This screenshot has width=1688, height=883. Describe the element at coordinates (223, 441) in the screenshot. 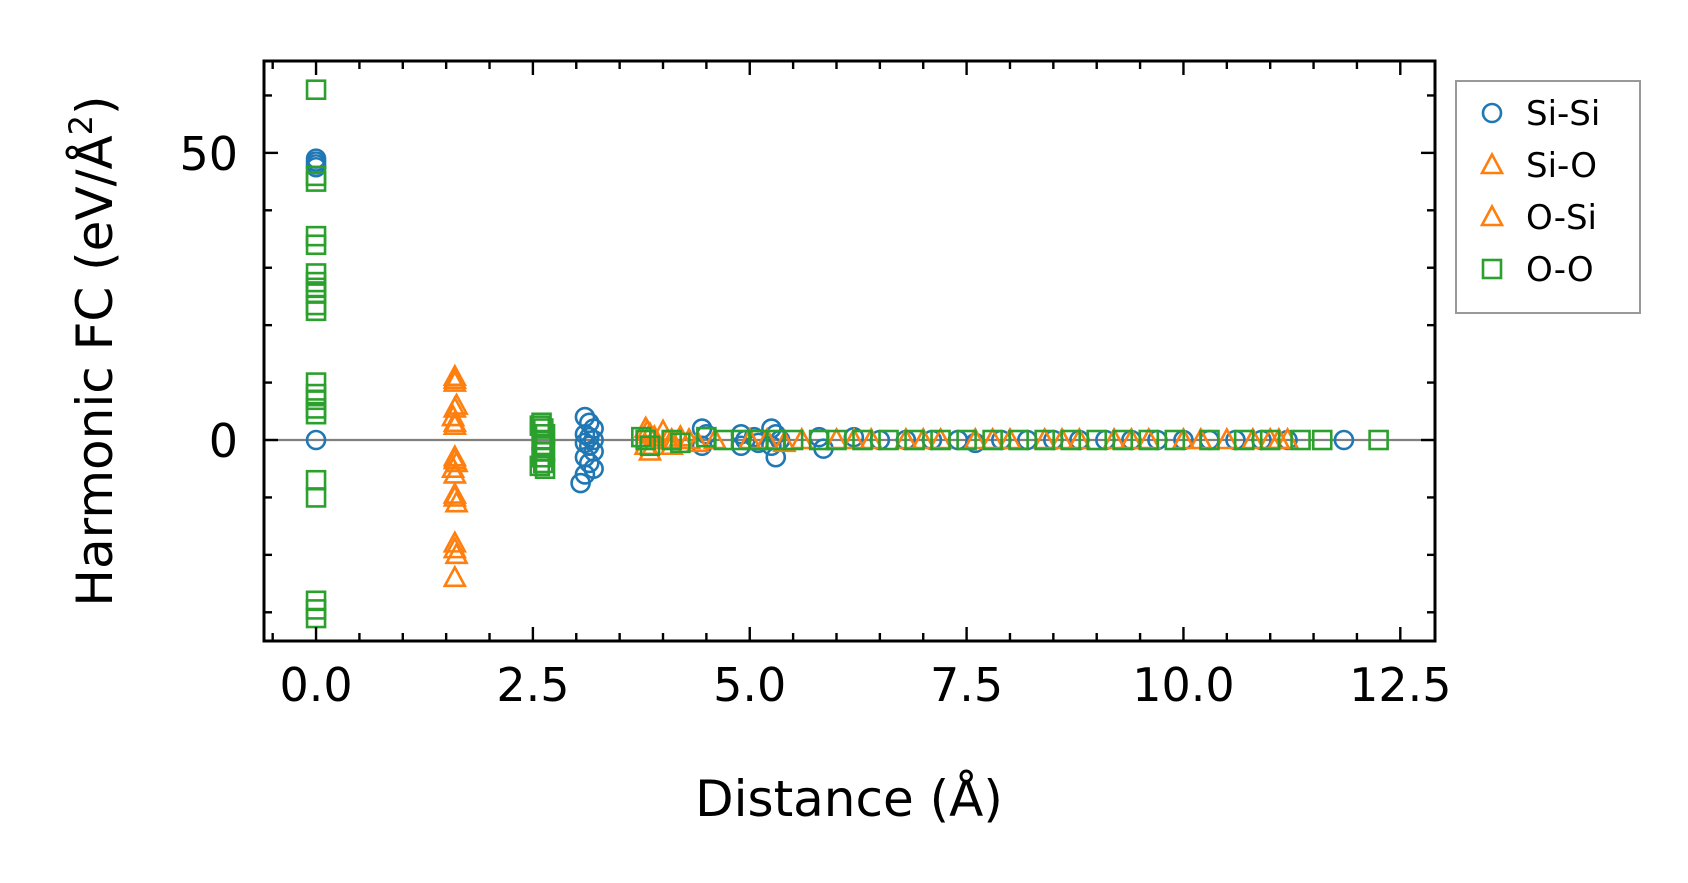

I see `y-tick-label: 0` at that location.